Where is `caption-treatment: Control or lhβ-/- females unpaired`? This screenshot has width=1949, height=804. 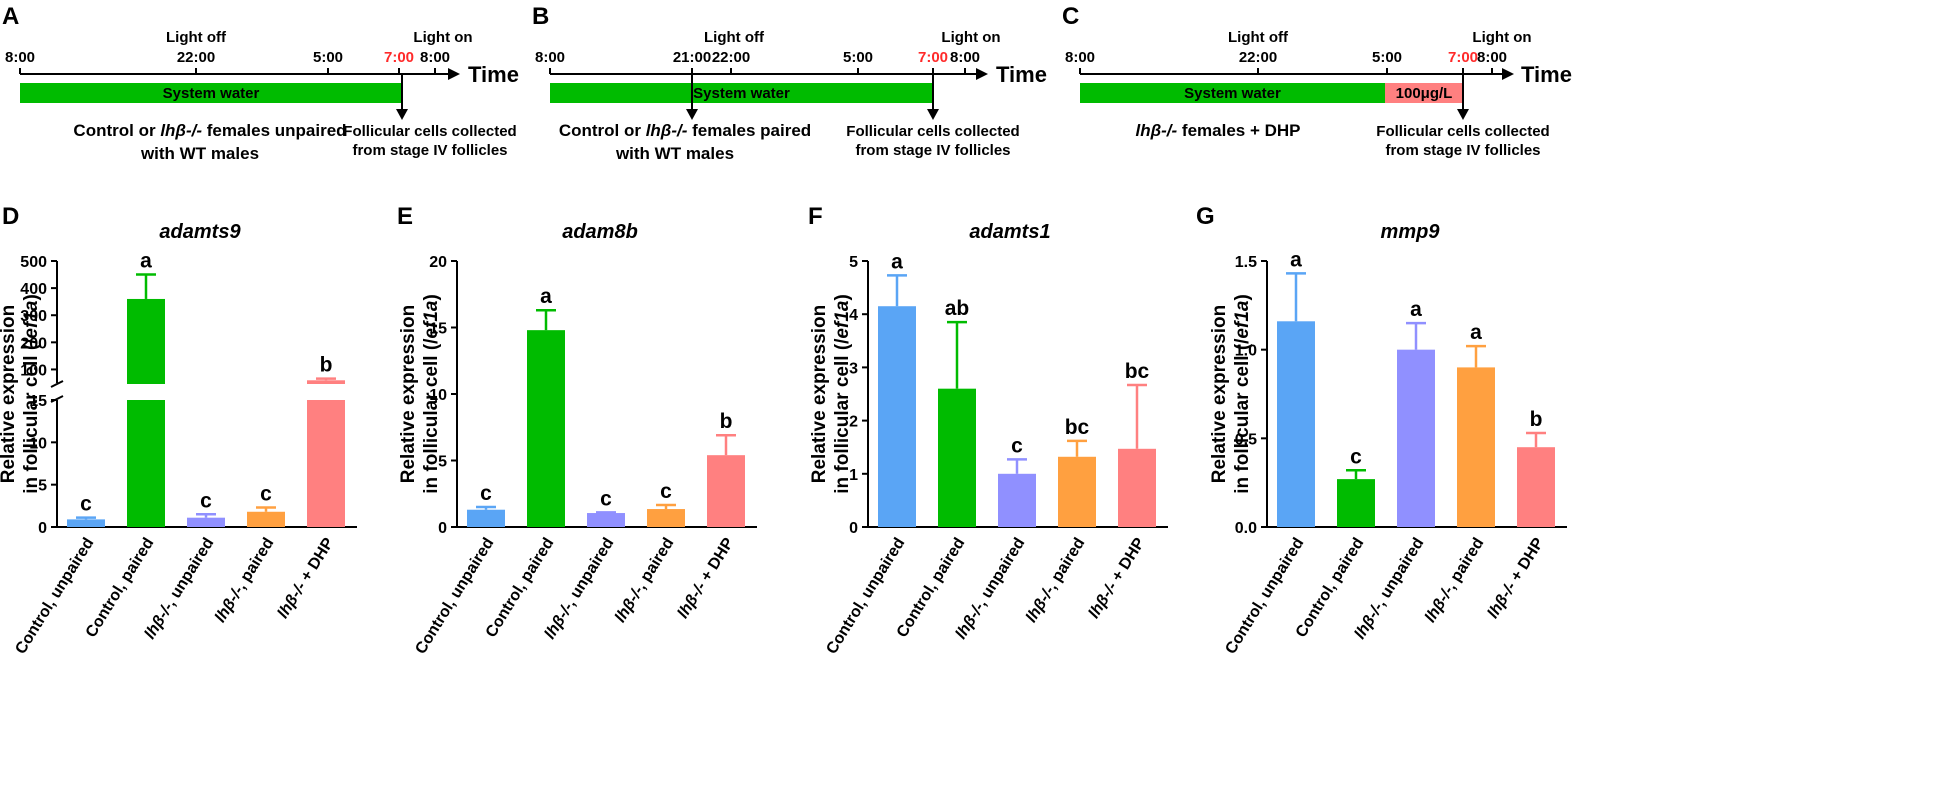
caption-treatment: Control or lhβ-/- females unpaired is located at coordinates (209, 130).